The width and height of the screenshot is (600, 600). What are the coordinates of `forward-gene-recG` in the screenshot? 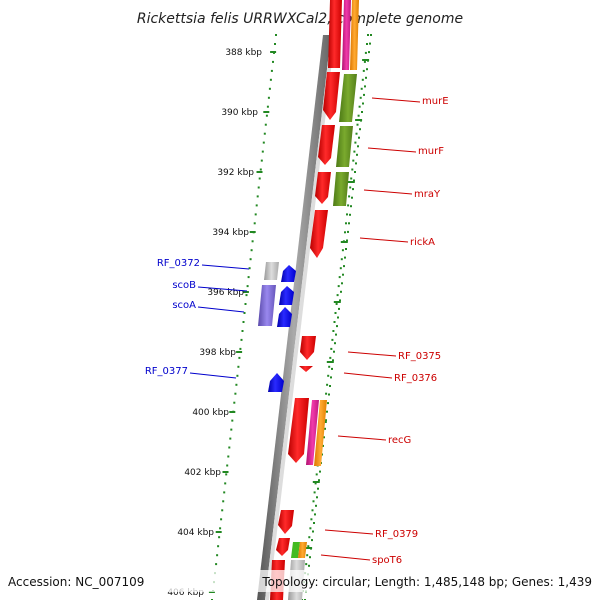 It's located at (307, 432).